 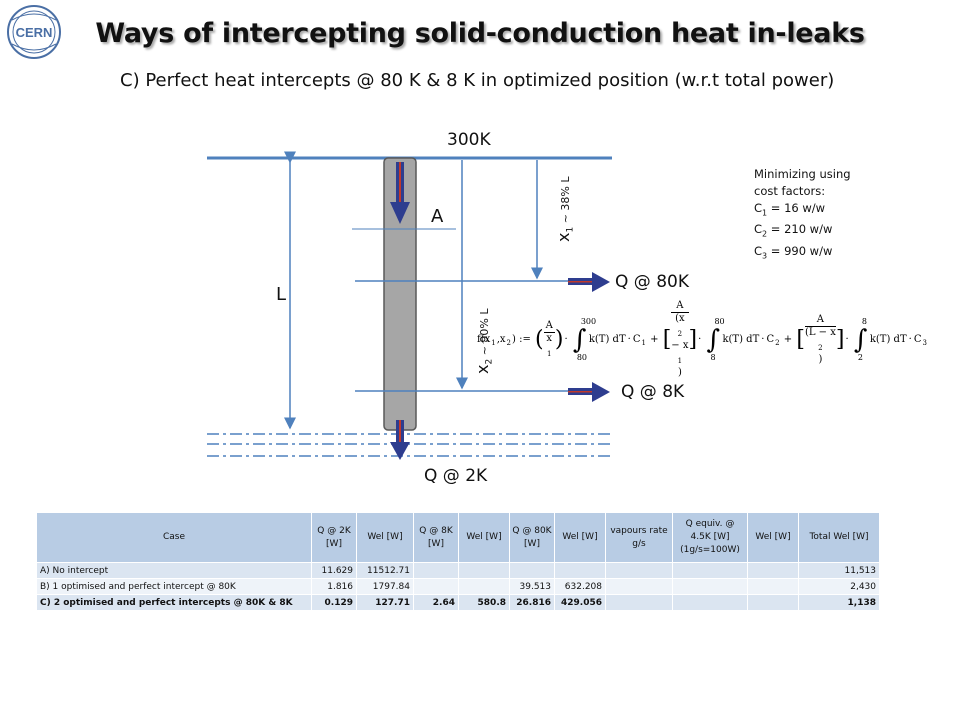 What do you see at coordinates (385, 602) in the screenshot?
I see `table-cell: 127.71` at bounding box center [385, 602].